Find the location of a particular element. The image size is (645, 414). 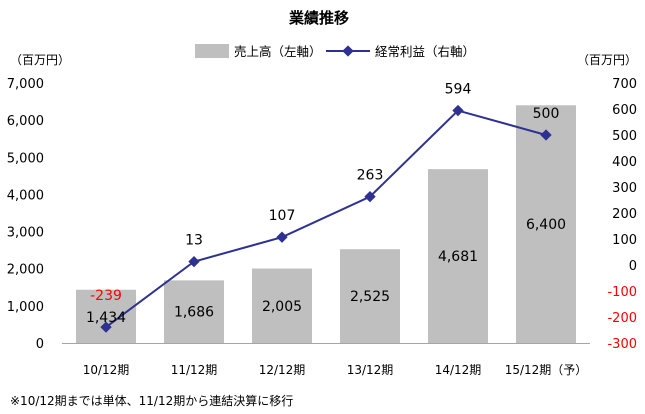

left-tick-label: 4,000 is located at coordinates (25, 195).